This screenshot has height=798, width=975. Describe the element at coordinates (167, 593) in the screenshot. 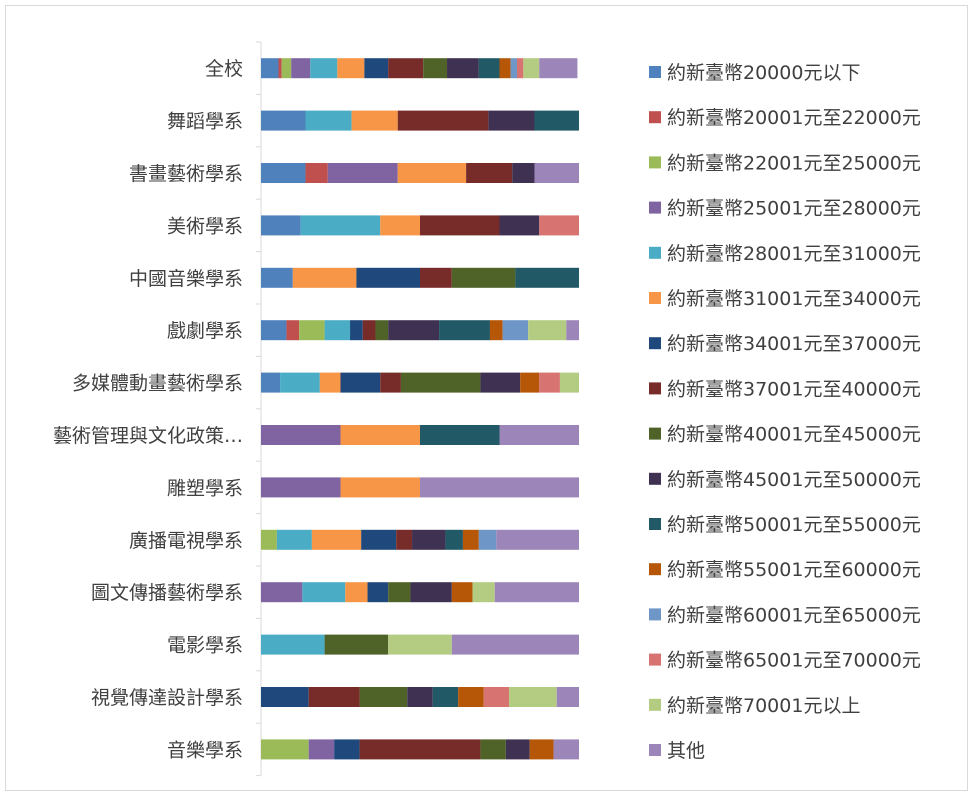

I see `category-label: 圖文傳播藝術學系` at that location.